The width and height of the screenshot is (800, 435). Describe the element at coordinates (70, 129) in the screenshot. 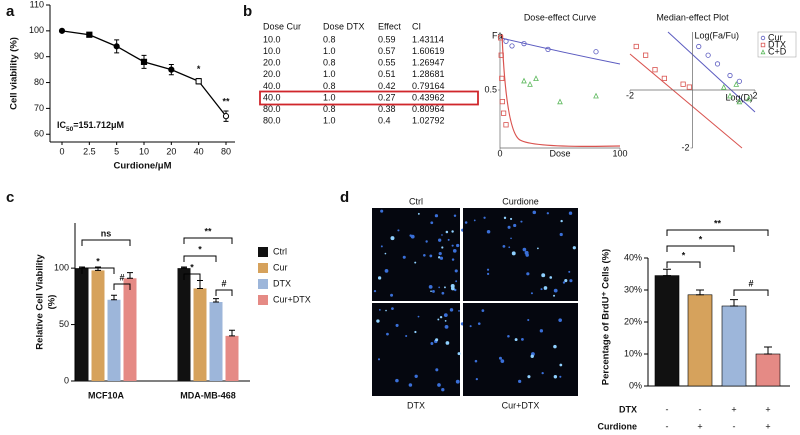

I see `ic50-subscript: 50` at that location.